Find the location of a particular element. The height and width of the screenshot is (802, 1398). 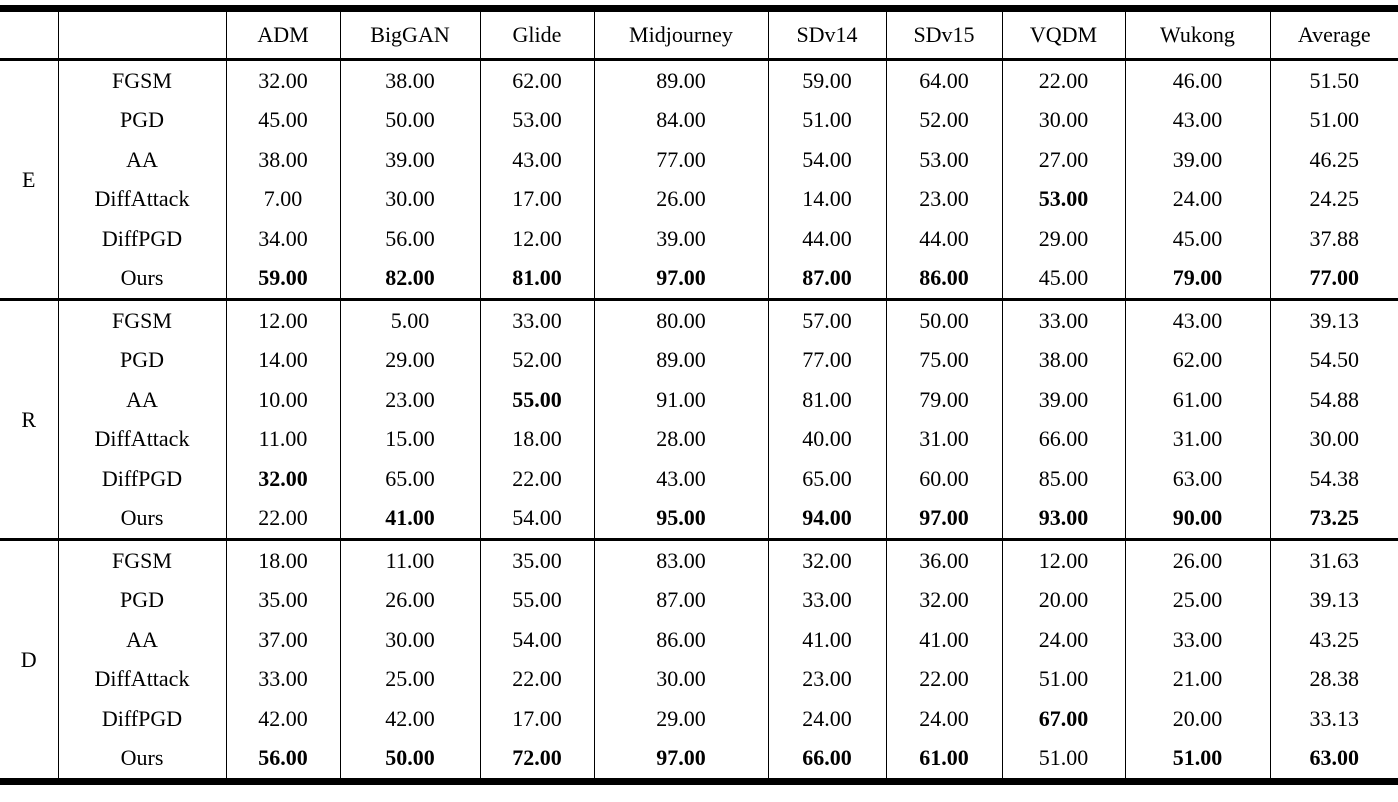

value-cell: 73.25 is located at coordinates (1334, 518).